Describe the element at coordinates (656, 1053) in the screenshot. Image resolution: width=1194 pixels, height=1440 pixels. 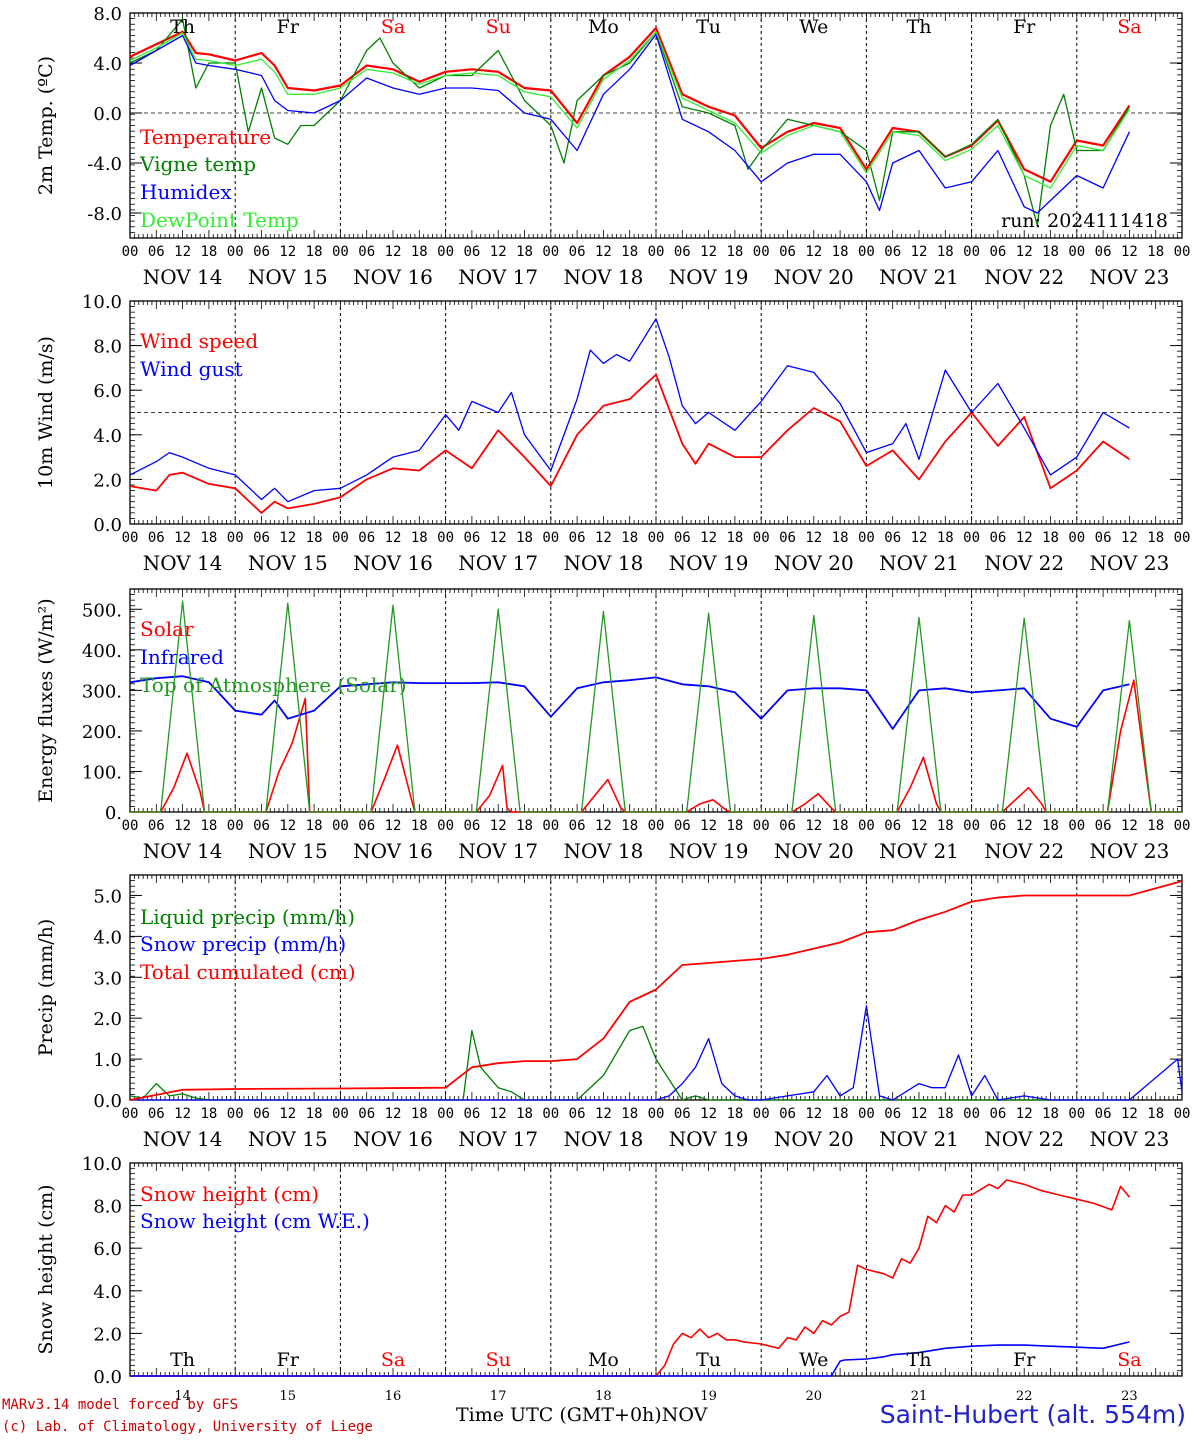
I see `series-line-snow-precip-mm-h-` at that location.